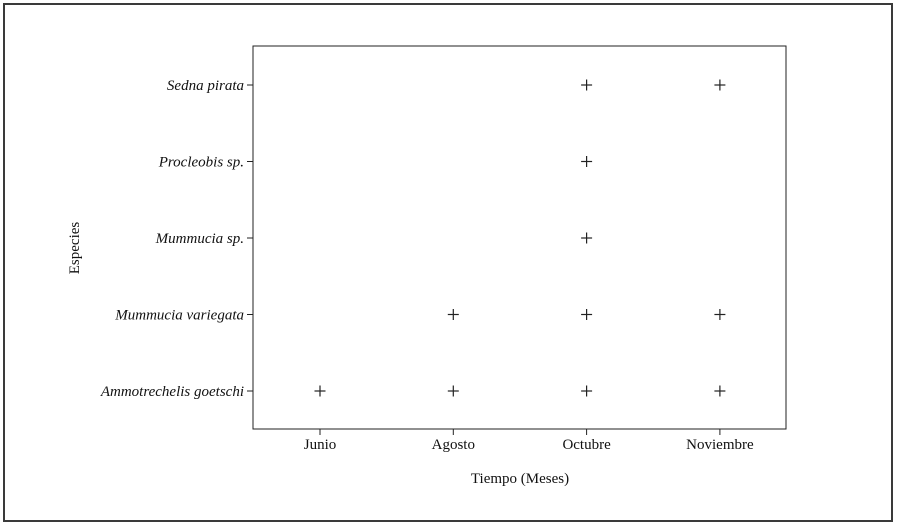 This screenshot has width=898, height=527. What do you see at coordinates (453, 445) in the screenshot?
I see `x-tick-label: Agosto` at bounding box center [453, 445].